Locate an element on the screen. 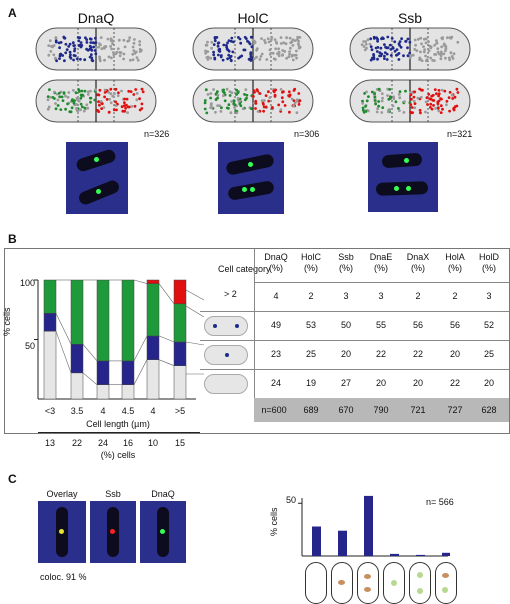 This screenshot has width=510, height=604. coloc-cat-5-cell is located at coordinates (446, 583).